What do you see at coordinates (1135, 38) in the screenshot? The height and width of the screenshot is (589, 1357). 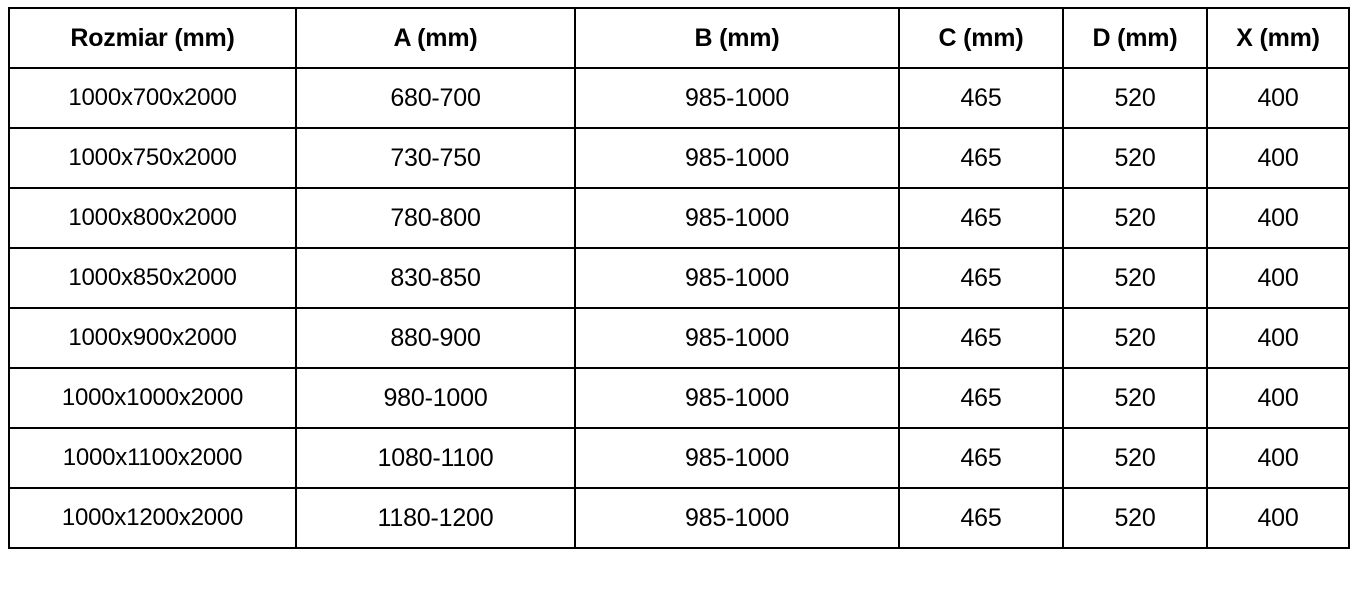 I see `column-header-d: D (mm)` at bounding box center [1135, 38].